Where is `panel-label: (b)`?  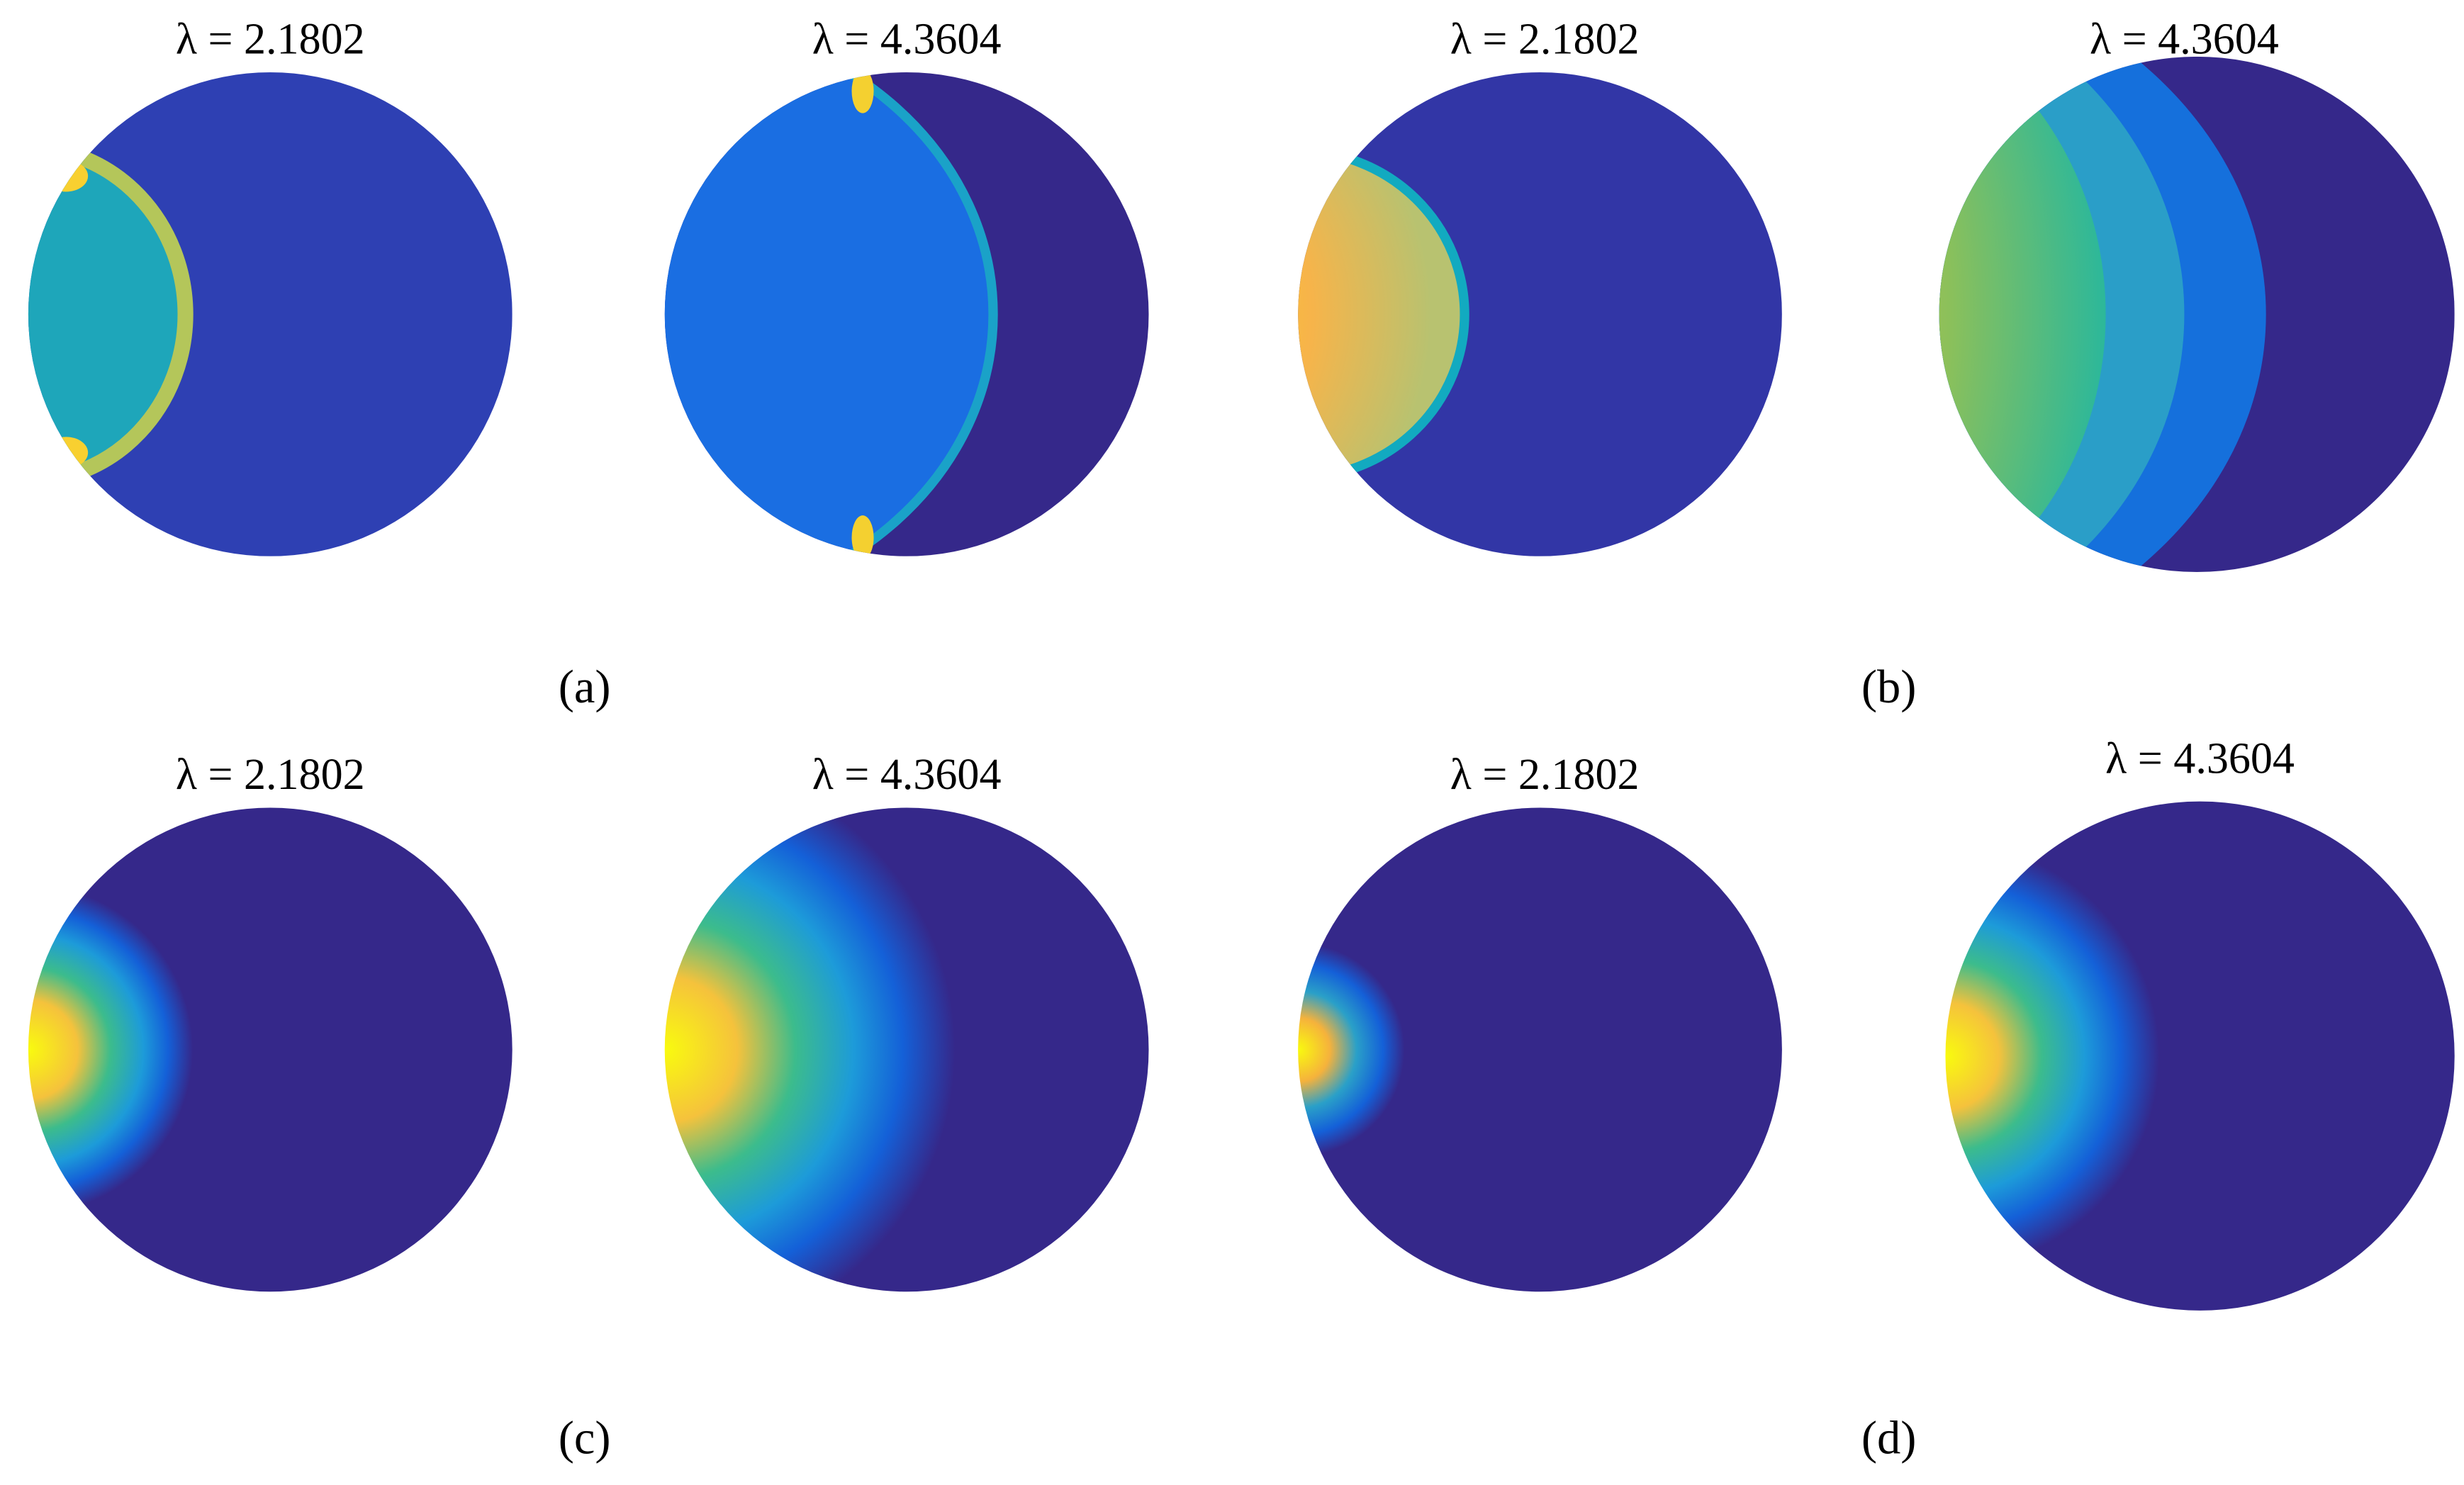
panel-label: (b) is located at coordinates (1889, 687).